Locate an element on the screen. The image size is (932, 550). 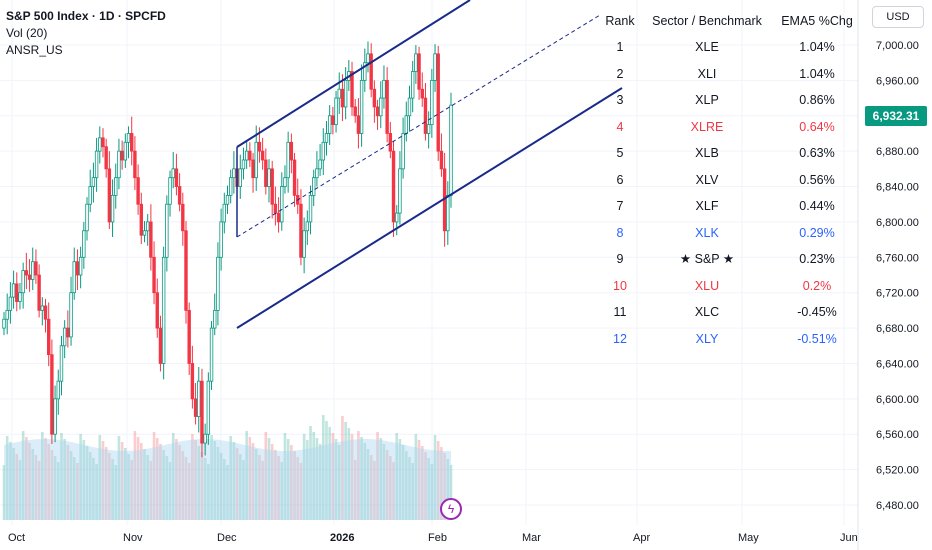
channel-upper-line is located at coordinates (353, 74).